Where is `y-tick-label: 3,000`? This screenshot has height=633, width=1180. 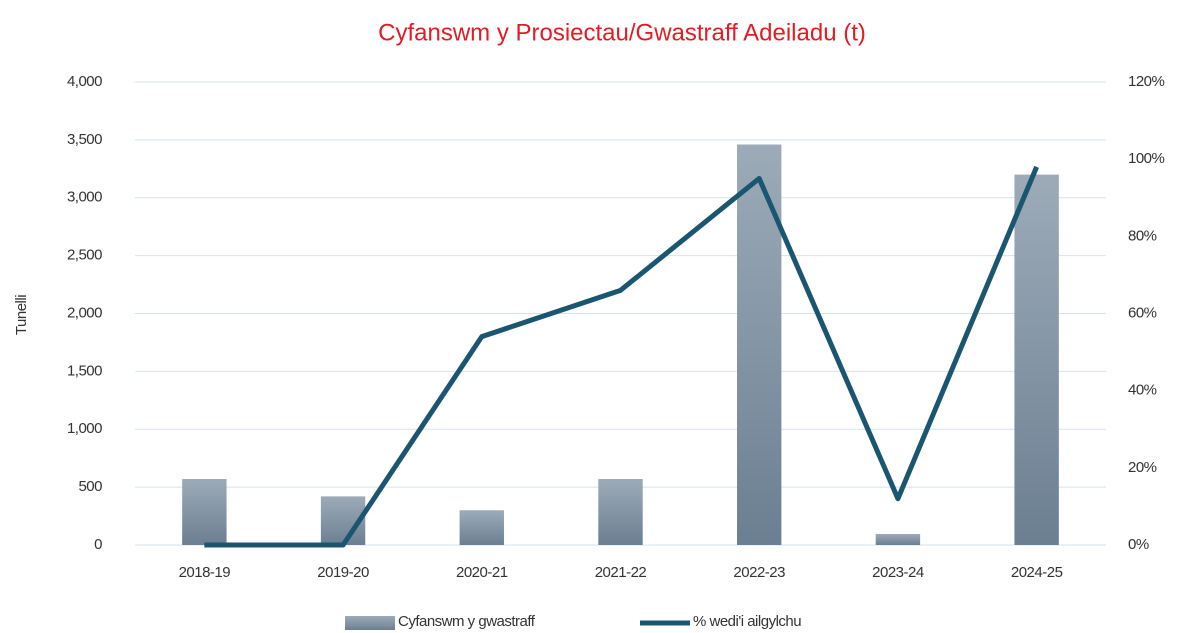 y-tick-label: 3,000 is located at coordinates (84, 197).